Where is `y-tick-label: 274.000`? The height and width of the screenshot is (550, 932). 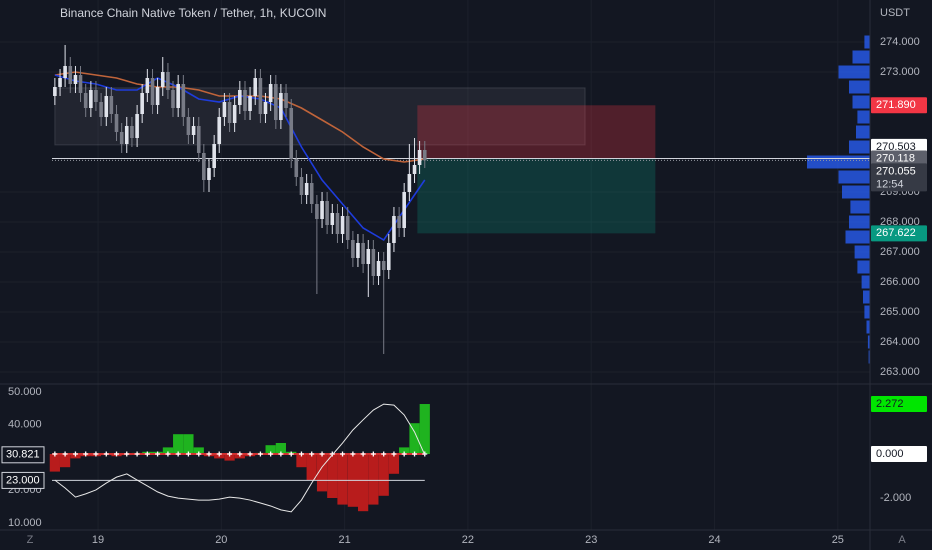 y-tick-label: 274.000 is located at coordinates (900, 42).